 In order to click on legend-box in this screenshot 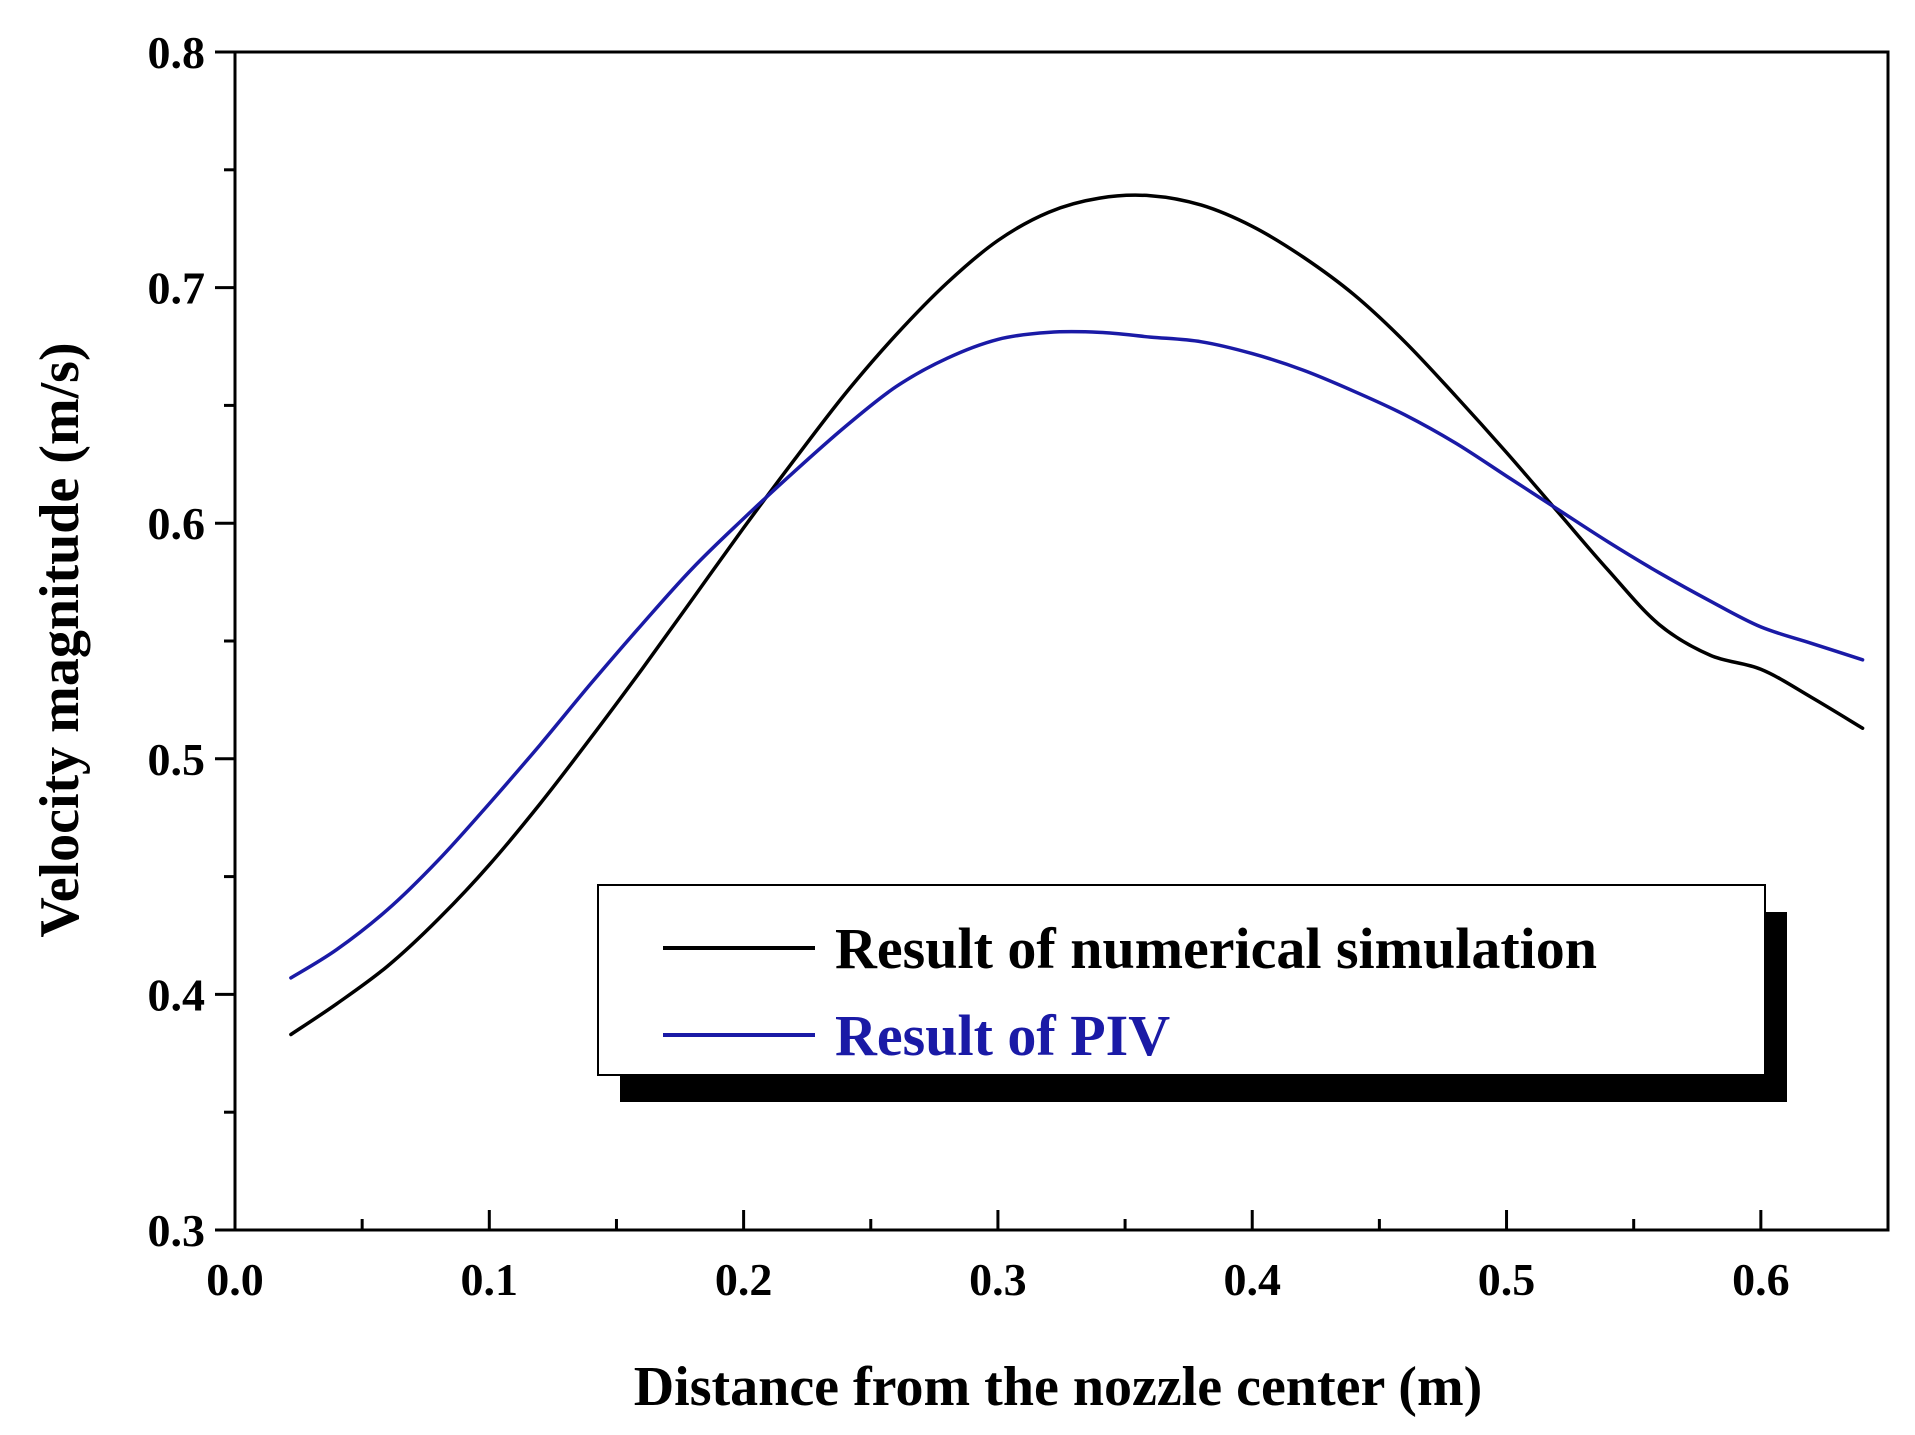, I will do `click(1181, 980)`.